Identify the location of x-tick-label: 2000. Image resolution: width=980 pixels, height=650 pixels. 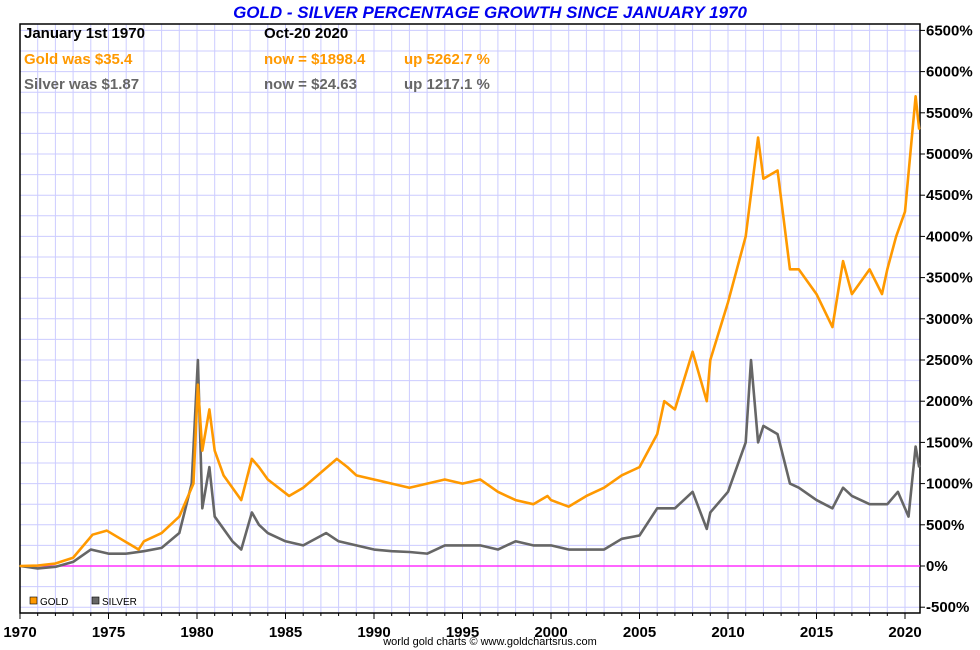
(550, 632).